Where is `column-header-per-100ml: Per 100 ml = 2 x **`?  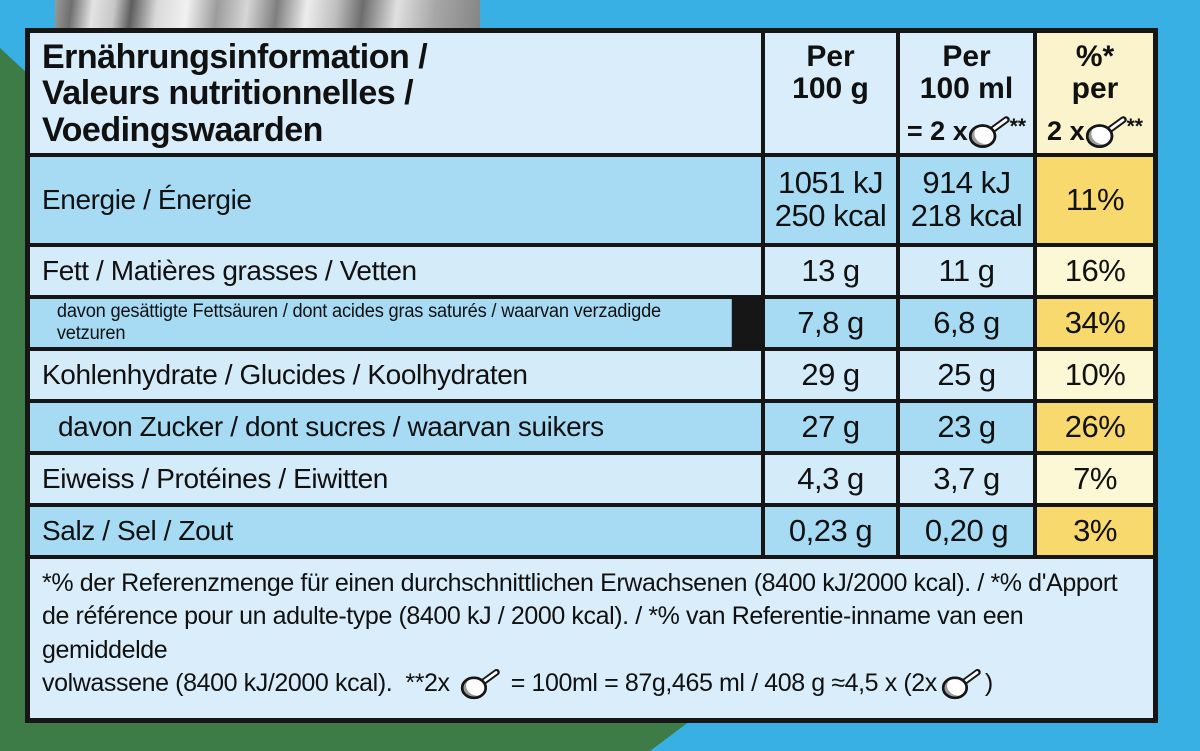
column-header-per-100ml: Per 100 ml = 2 x ** is located at coordinates (966, 93).